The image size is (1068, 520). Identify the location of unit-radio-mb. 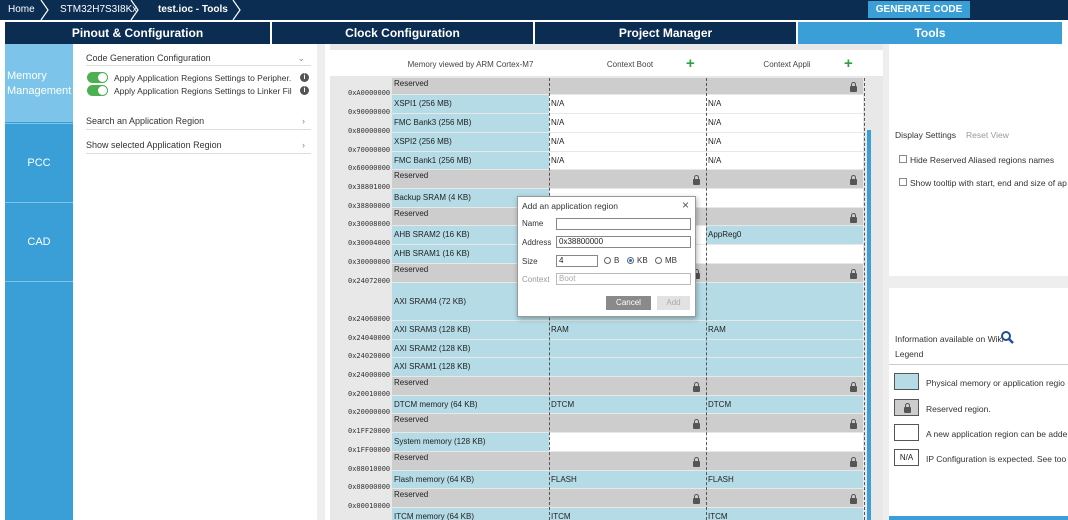
(658, 260).